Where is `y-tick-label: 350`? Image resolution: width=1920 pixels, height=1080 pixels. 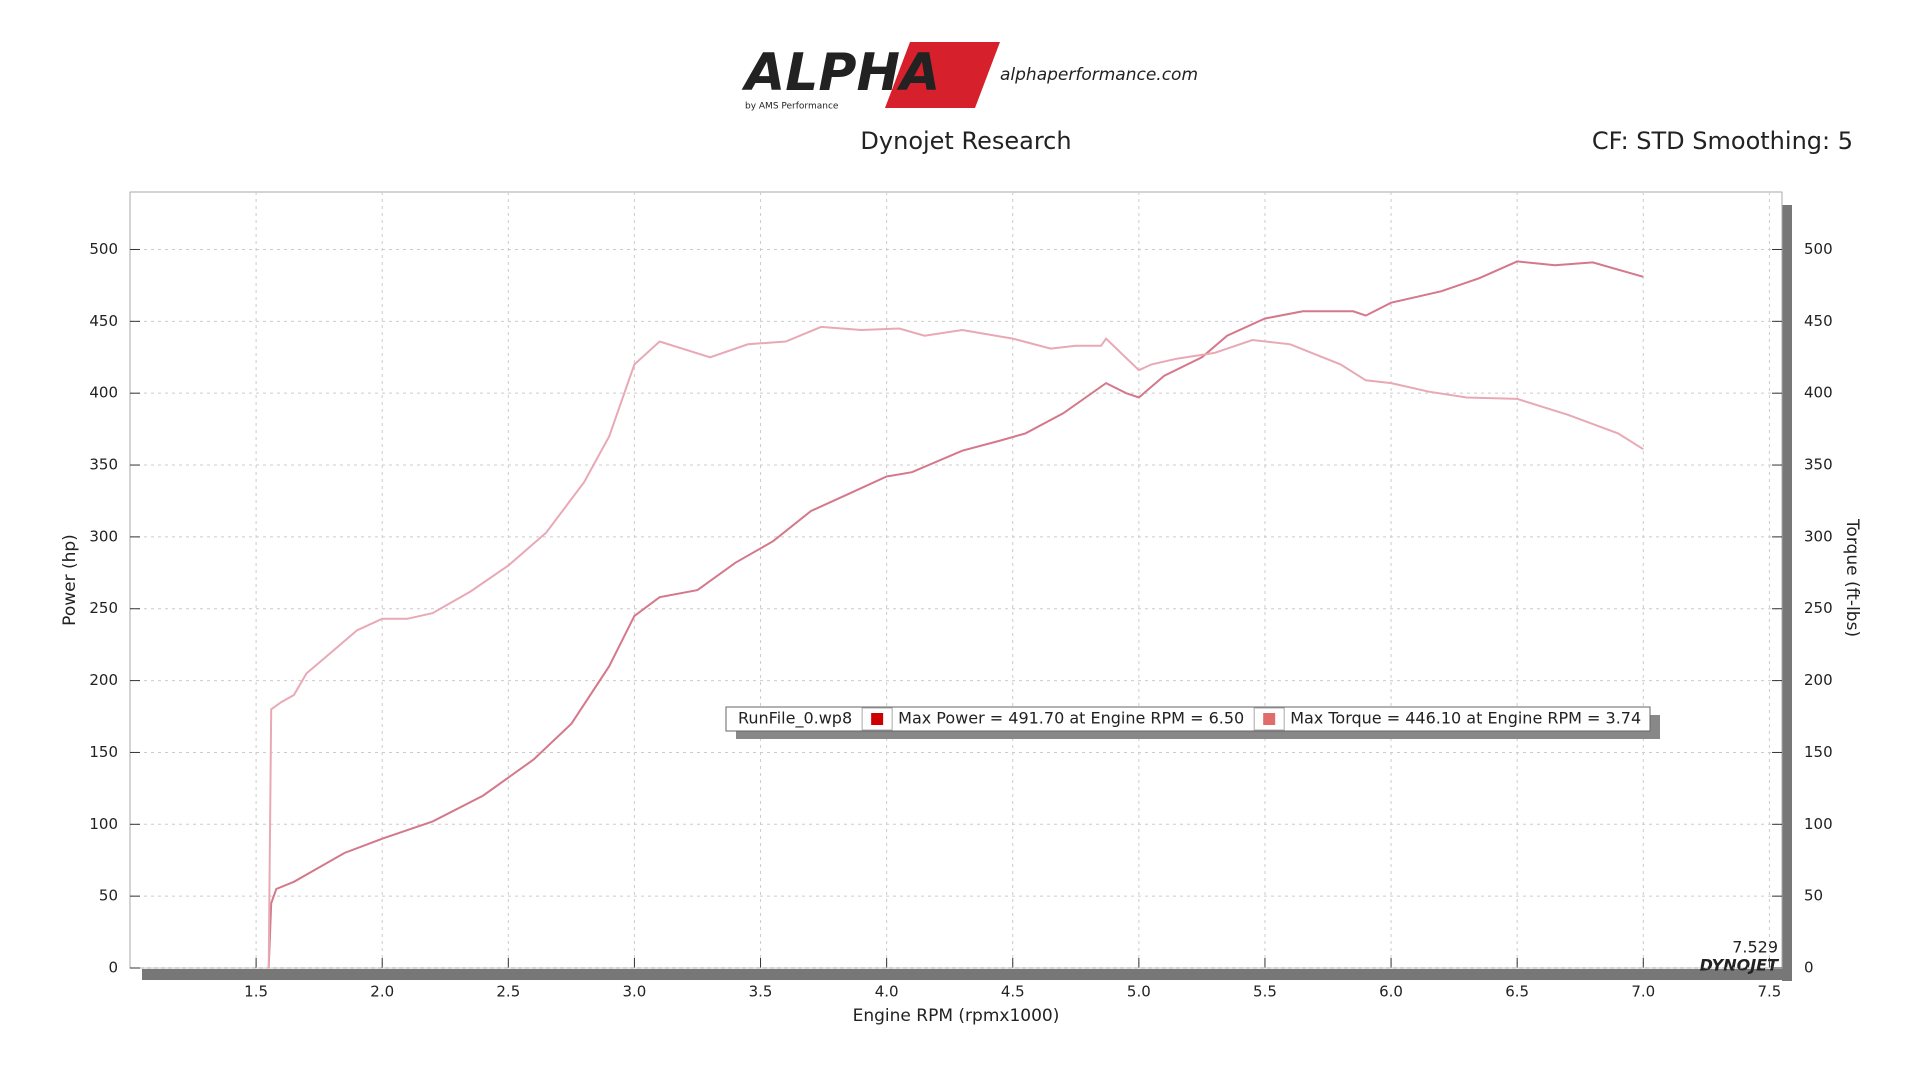 y-tick-label: 350 is located at coordinates (103, 465).